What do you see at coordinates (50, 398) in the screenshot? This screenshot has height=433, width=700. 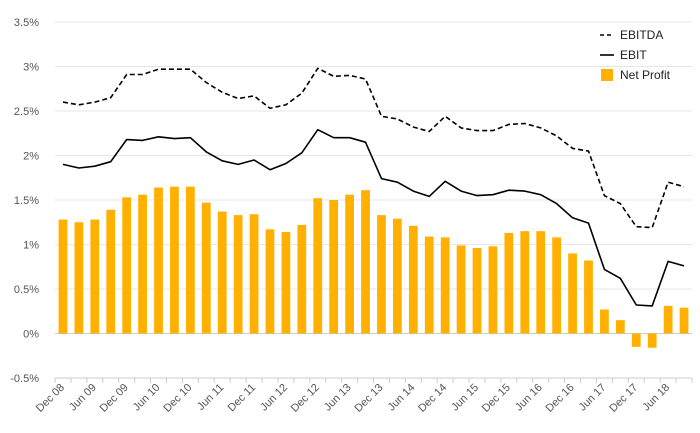 I see `x-tick-label: Dec 08` at bounding box center [50, 398].